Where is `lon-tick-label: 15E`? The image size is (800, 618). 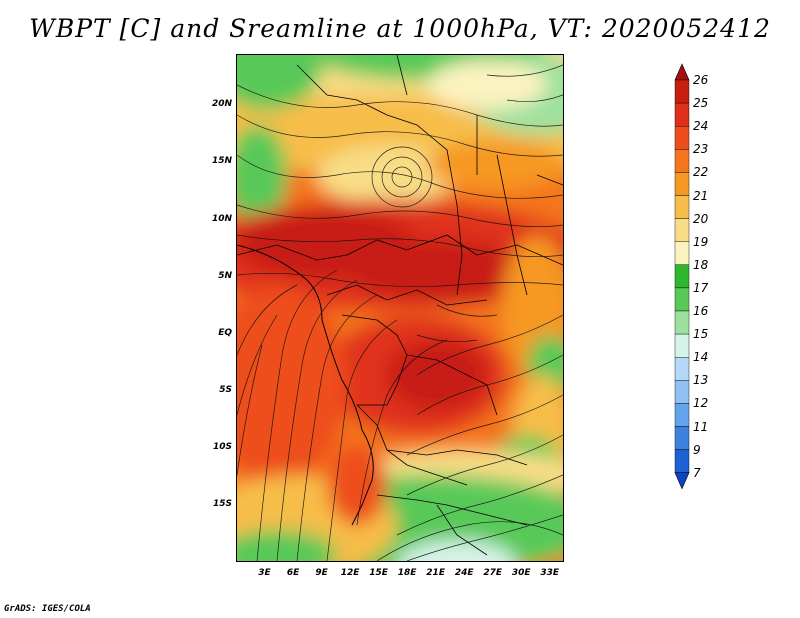
lon-tick-label: 15E is located at coordinates (378, 573).